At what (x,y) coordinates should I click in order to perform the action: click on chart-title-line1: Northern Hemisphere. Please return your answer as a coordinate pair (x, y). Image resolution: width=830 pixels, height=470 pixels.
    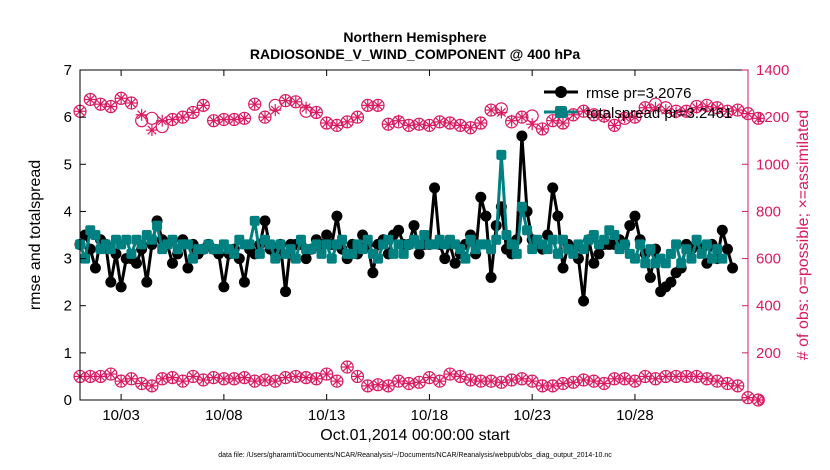
    Looking at the image, I should click on (415, 37).